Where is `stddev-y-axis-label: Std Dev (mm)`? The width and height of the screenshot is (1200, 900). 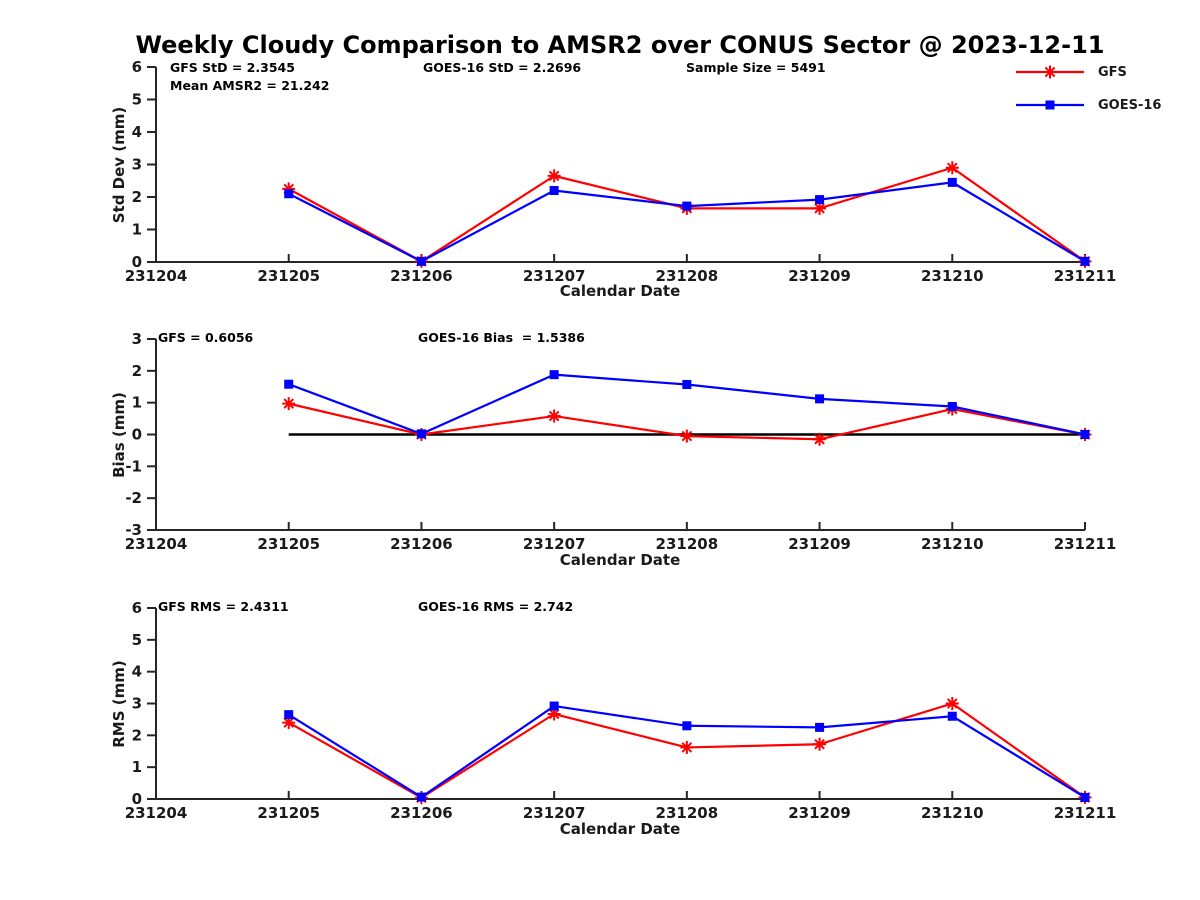 stddev-y-axis-label: Std Dev (mm) is located at coordinates (119, 165).